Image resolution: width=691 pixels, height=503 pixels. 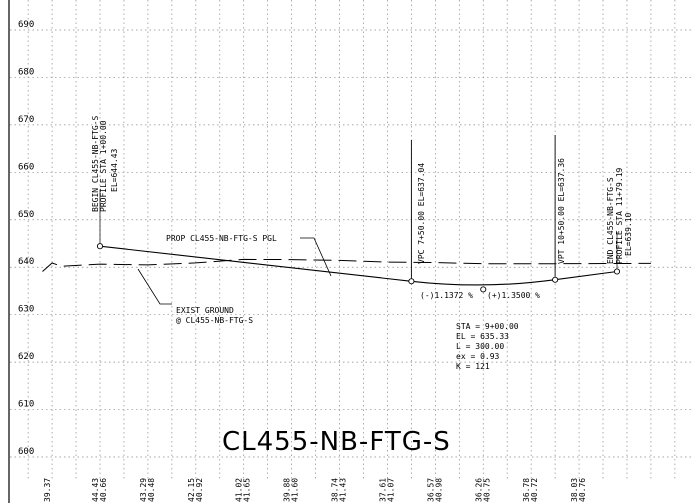 I want to click on vpc-label: VPC 7+50.00 EL=637.04, so click(x=421, y=213).